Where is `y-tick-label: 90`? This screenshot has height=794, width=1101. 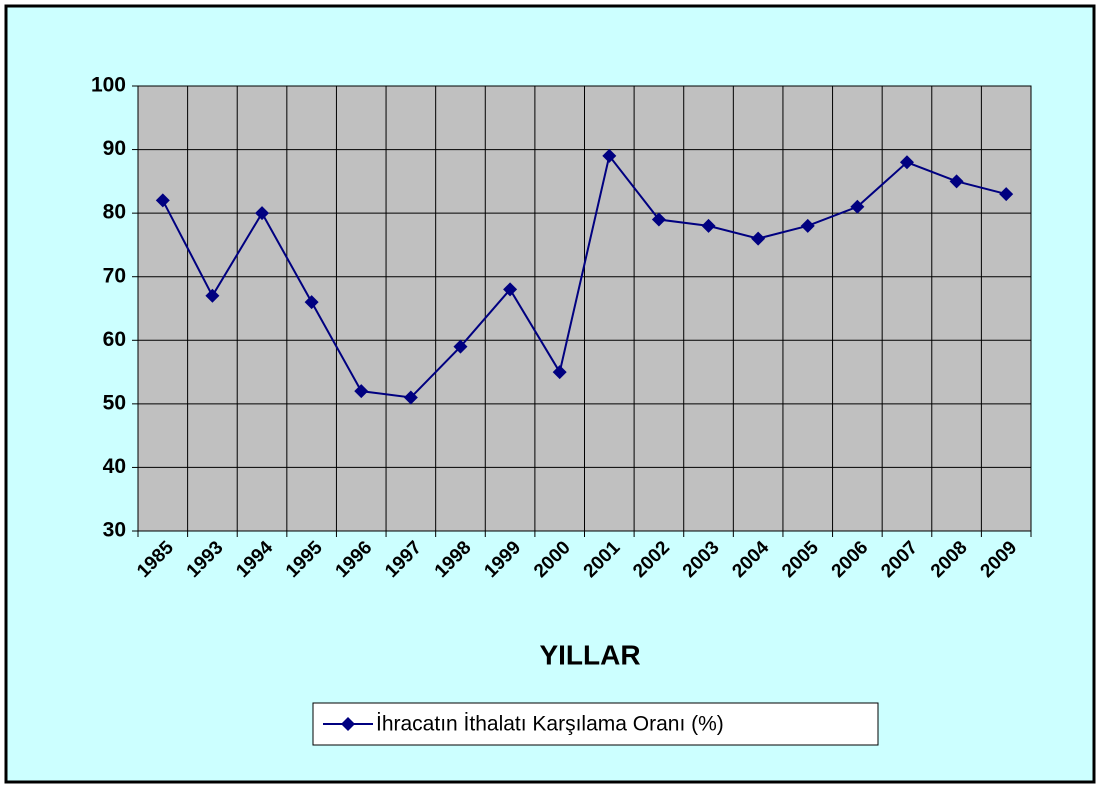 y-tick-label: 90 is located at coordinates (114, 148).